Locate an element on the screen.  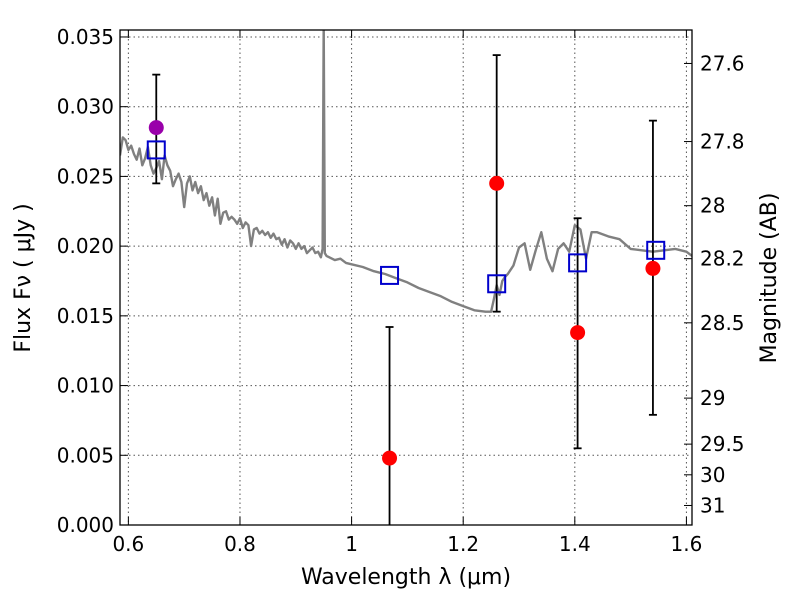
y-tick-label: 0.000 is located at coordinates (85, 525).